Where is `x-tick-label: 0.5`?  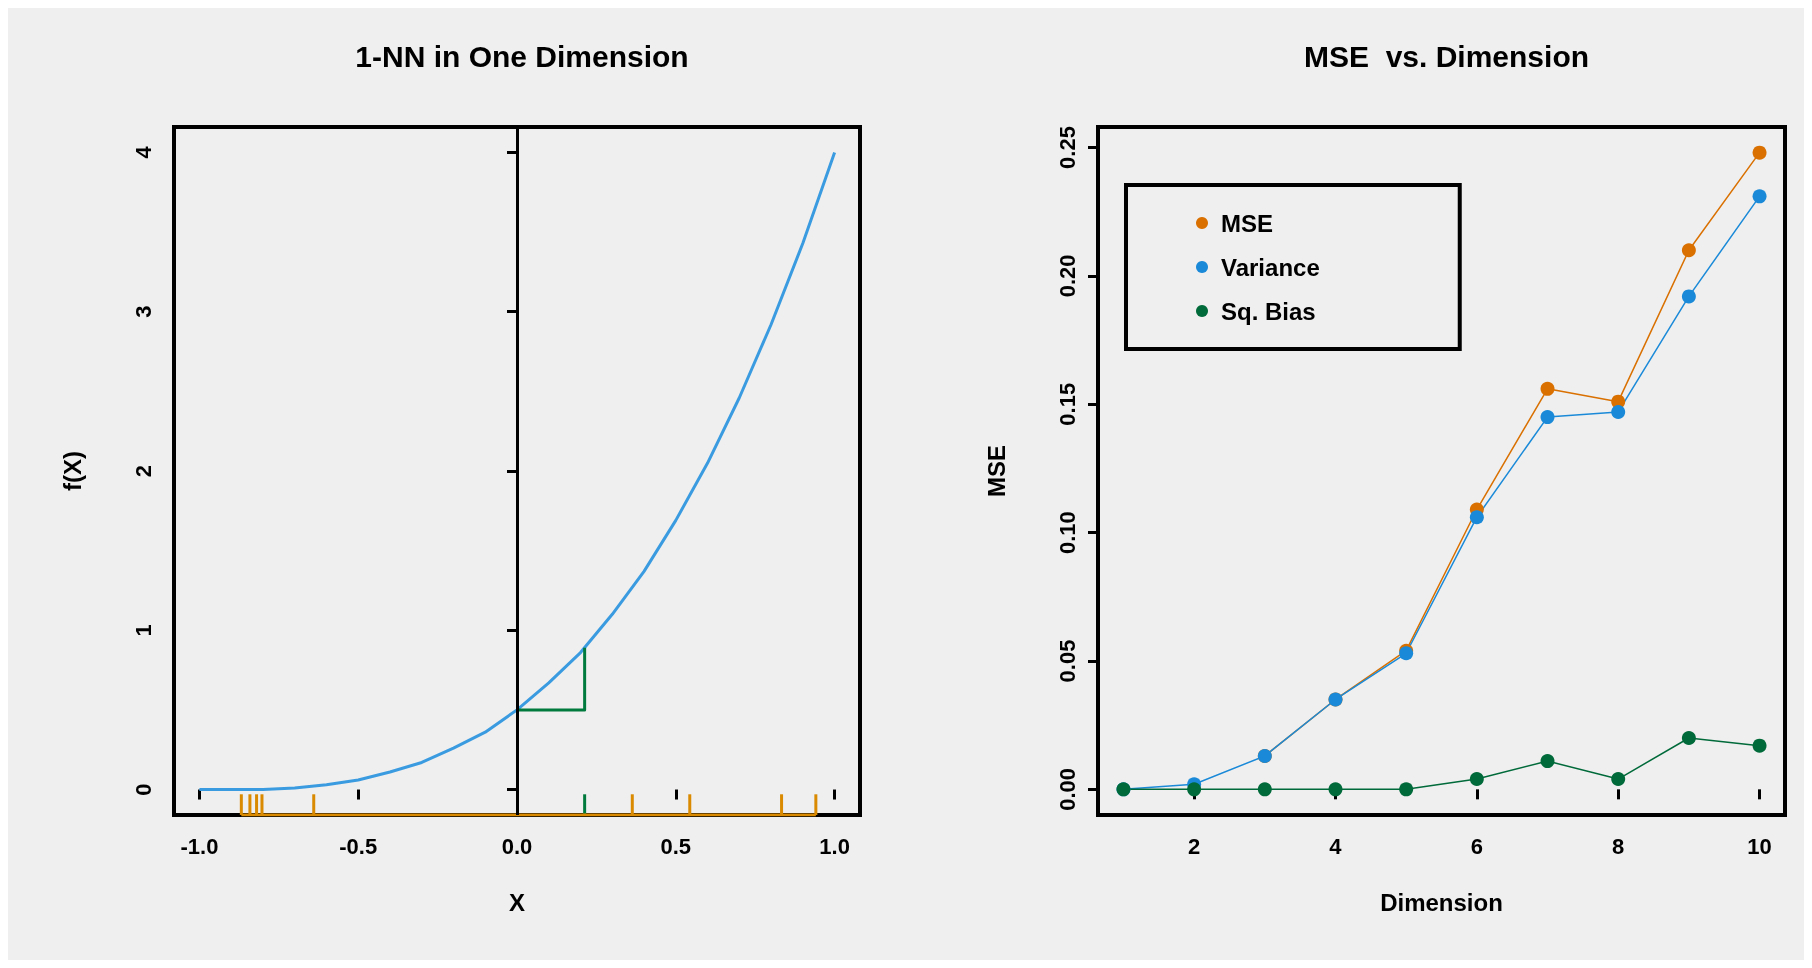 x-tick-label: 0.5 is located at coordinates (676, 846).